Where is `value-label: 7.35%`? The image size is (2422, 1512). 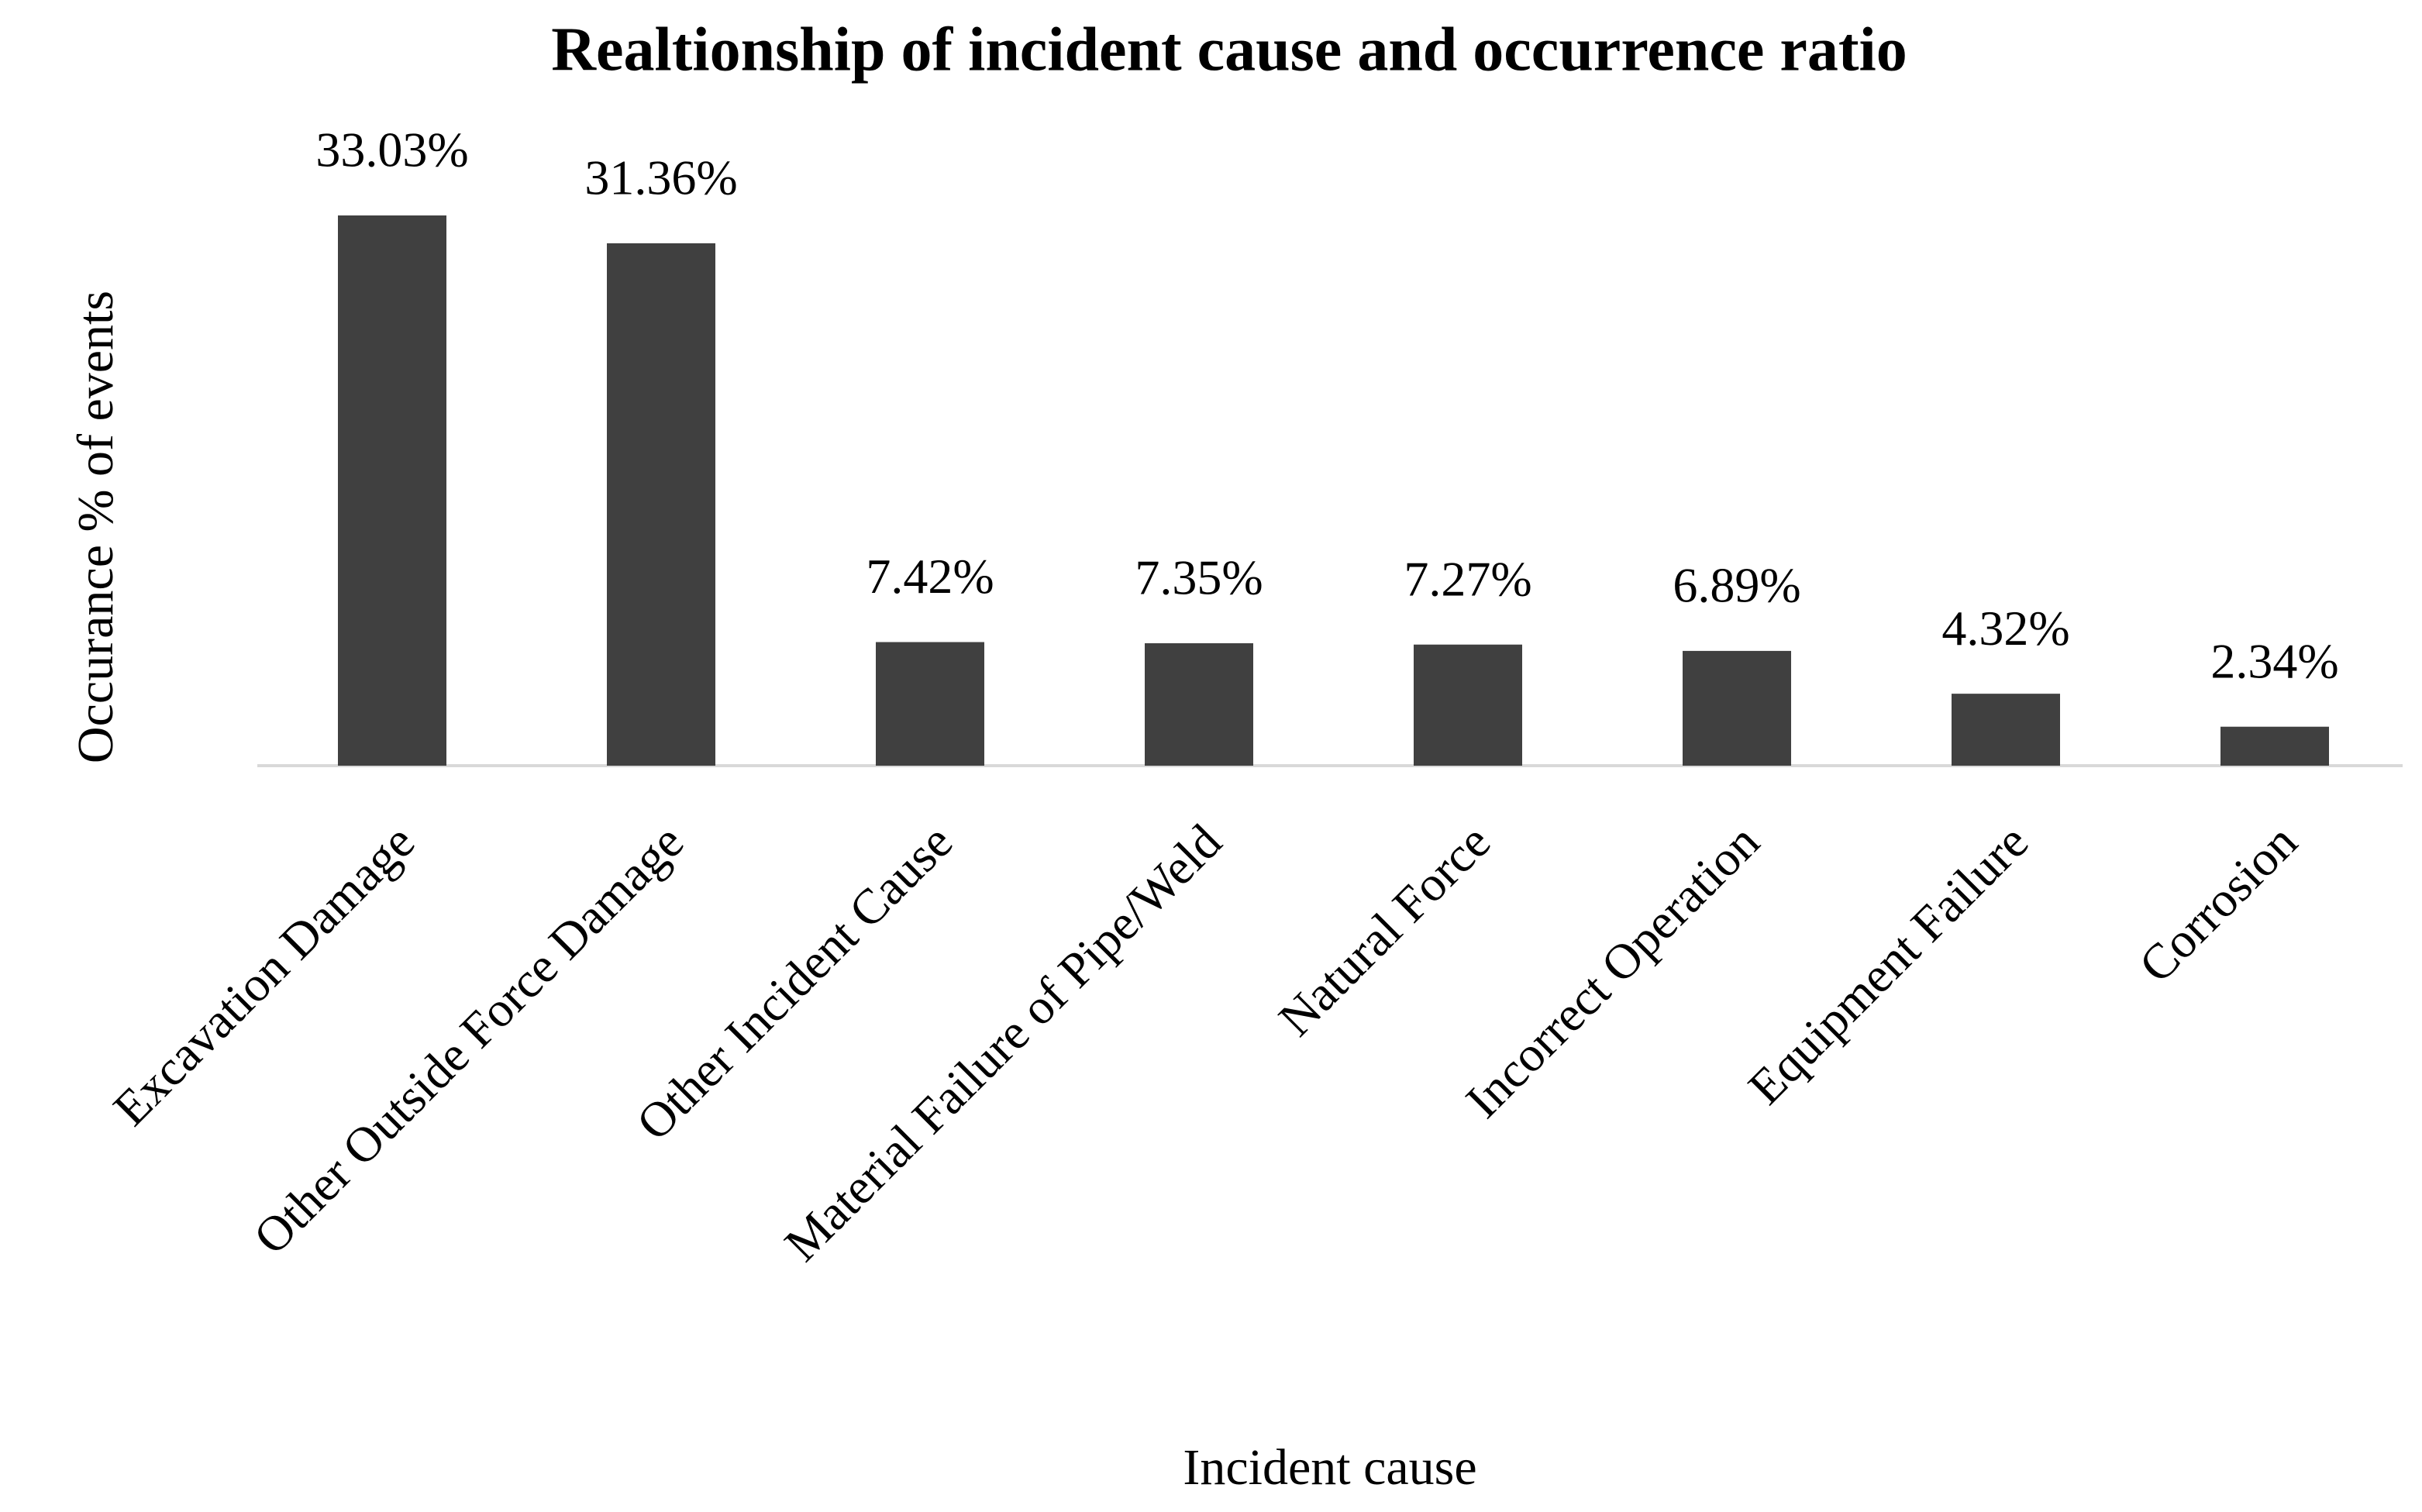 value-label: 7.35% is located at coordinates (1199, 577).